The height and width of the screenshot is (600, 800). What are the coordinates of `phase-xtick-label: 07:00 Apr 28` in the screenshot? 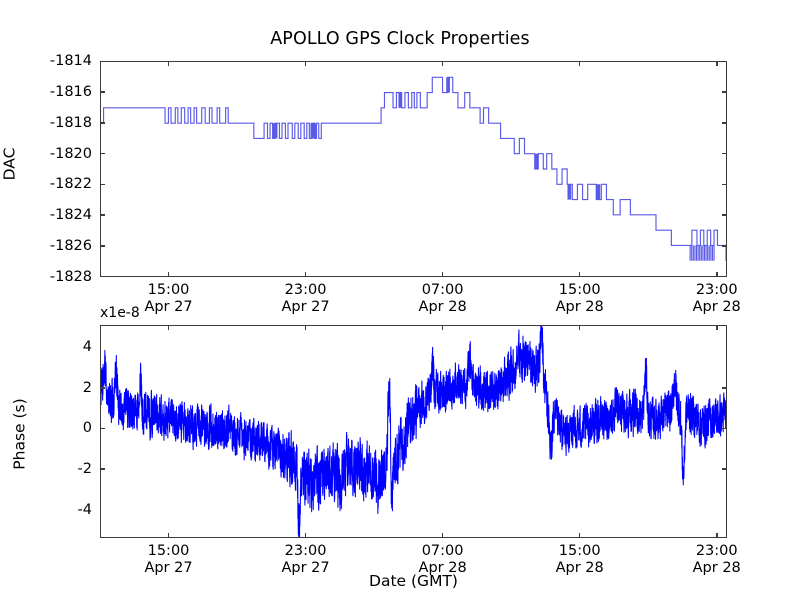 It's located at (443, 560).